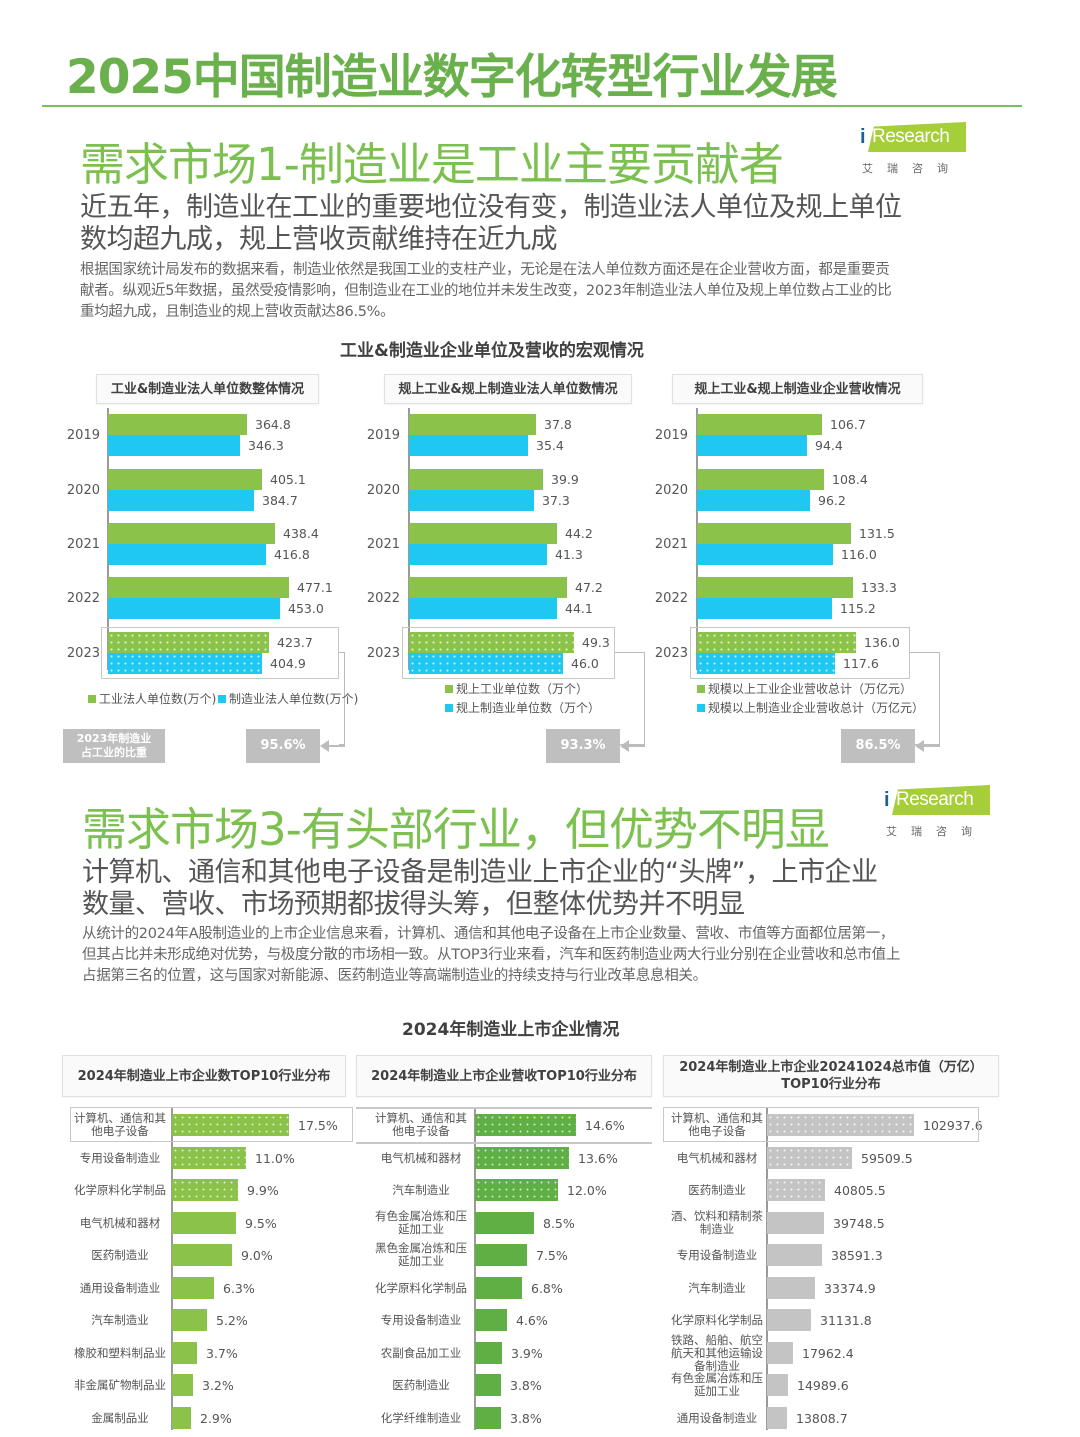 This screenshot has height=1437, width=1080. Describe the element at coordinates (294, 699) in the screenshot. I see `legend-label: 制造业法人单位数(万个)` at that location.